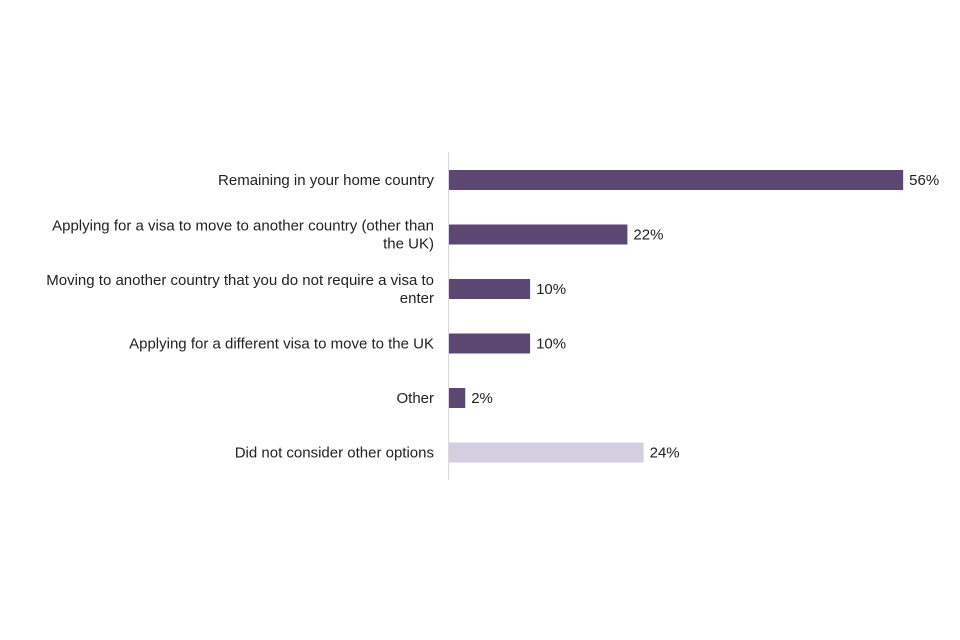 This screenshot has height=640, width=960. What do you see at coordinates (482, 398) in the screenshot?
I see `value-label-5: 2%` at bounding box center [482, 398].